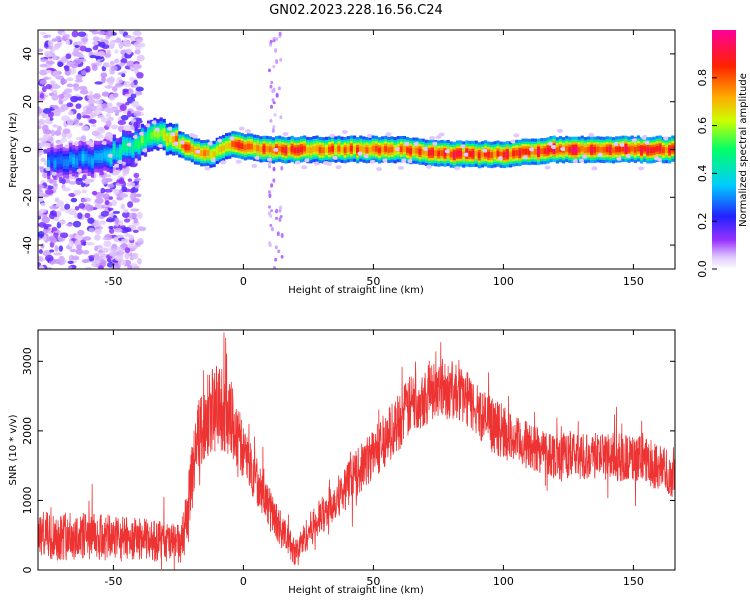  I want to click on snr-y-tick-label: 1000, so click(27, 500).